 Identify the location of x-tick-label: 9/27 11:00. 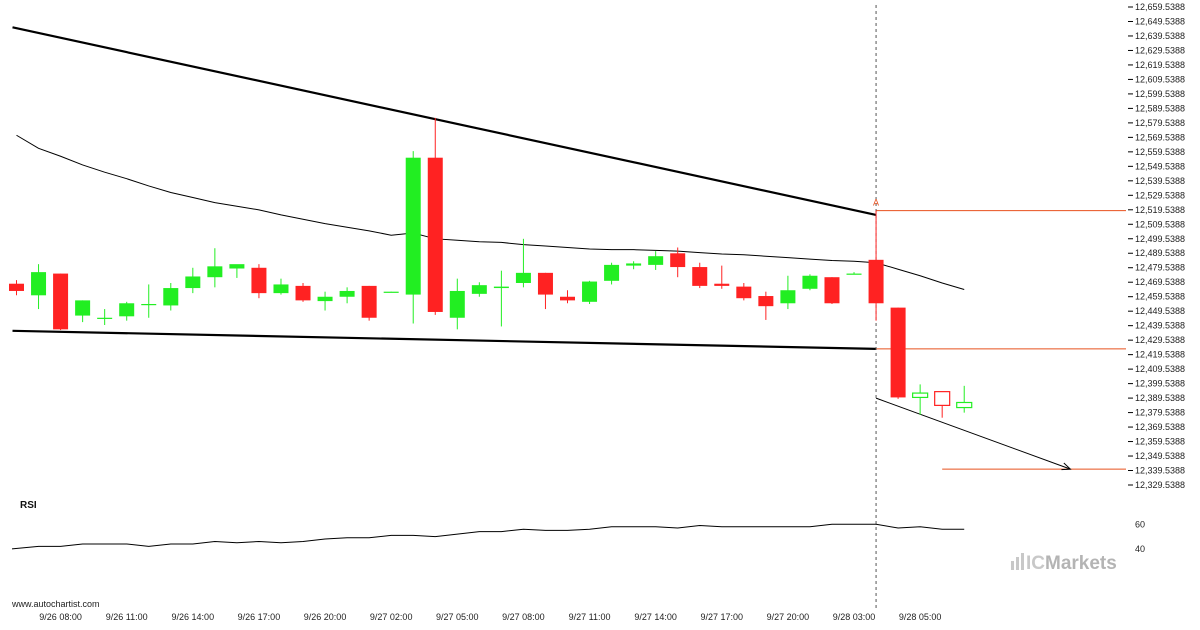
(590, 617).